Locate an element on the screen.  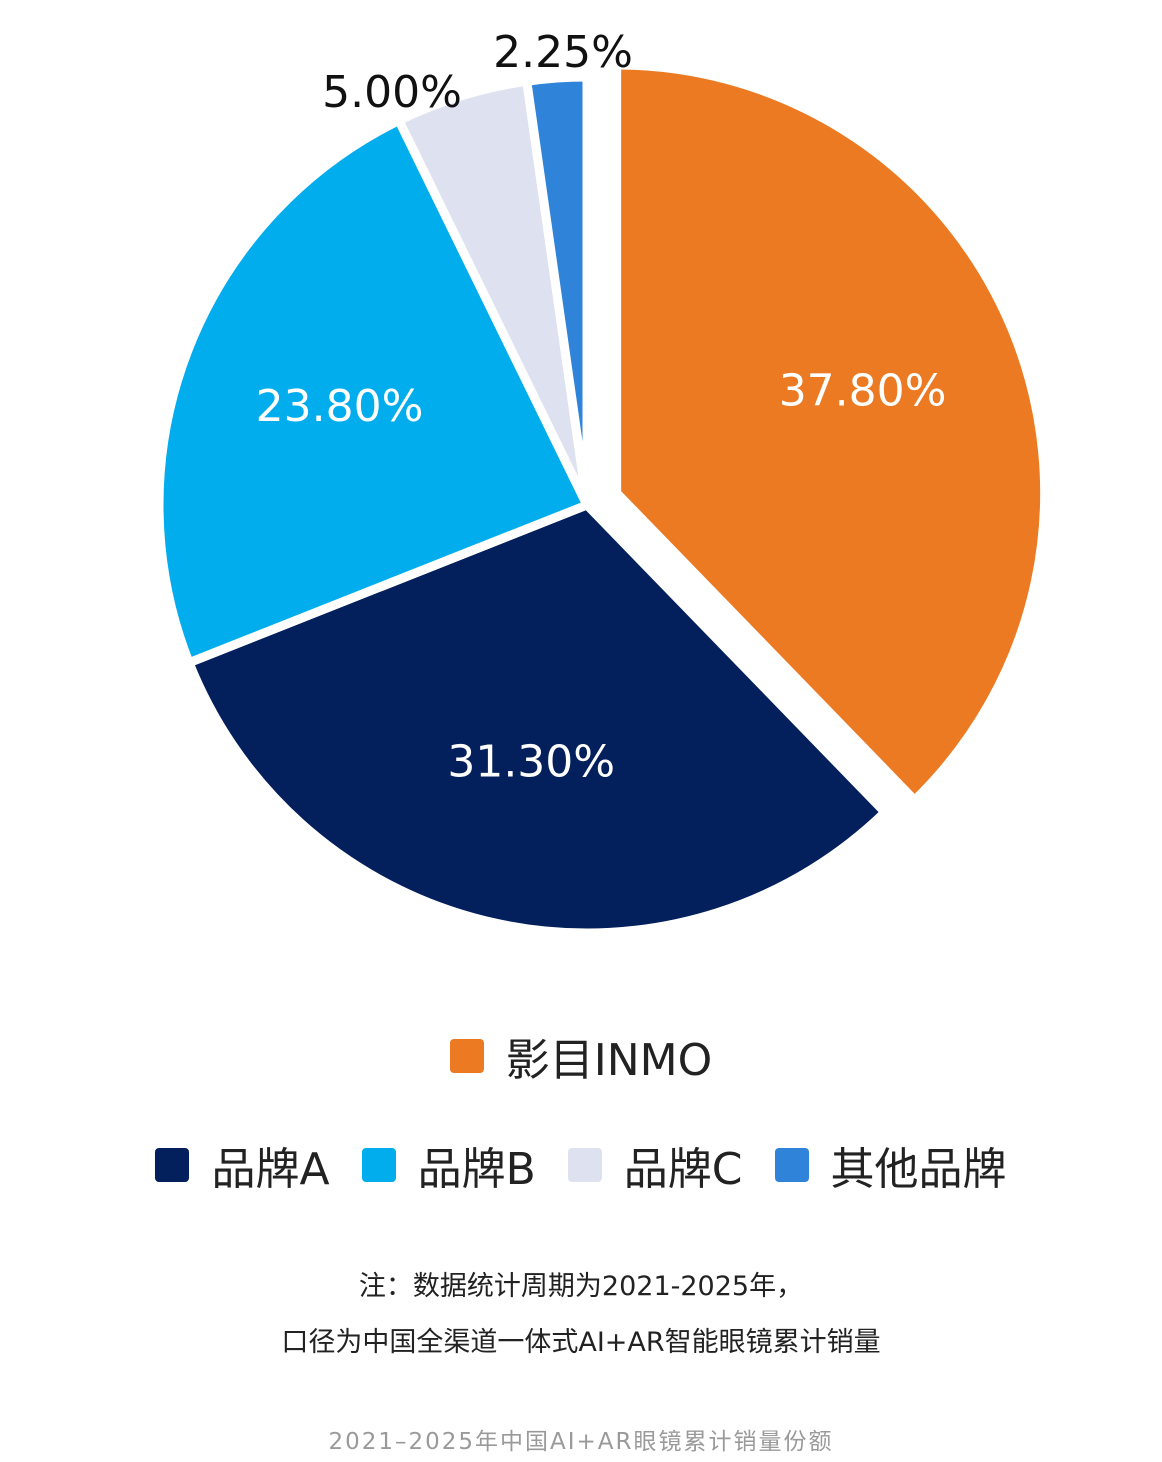
legend-item-brand-b: 品牌B is located at coordinates (448, 1165).